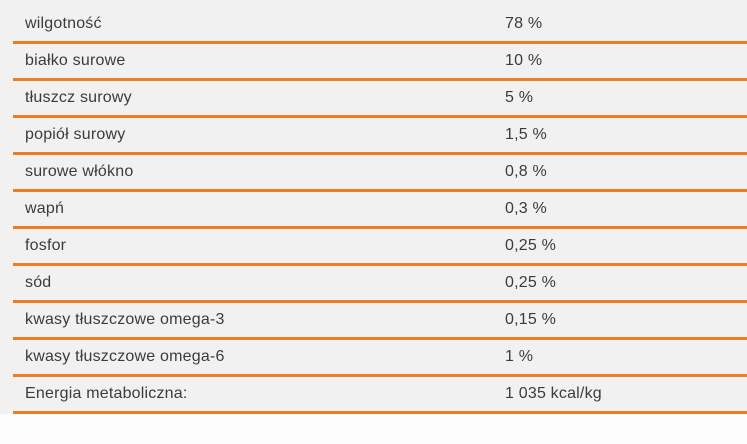 The width and height of the screenshot is (747, 444). I want to click on table-row: fosfor 0,25 %, so click(380, 247).